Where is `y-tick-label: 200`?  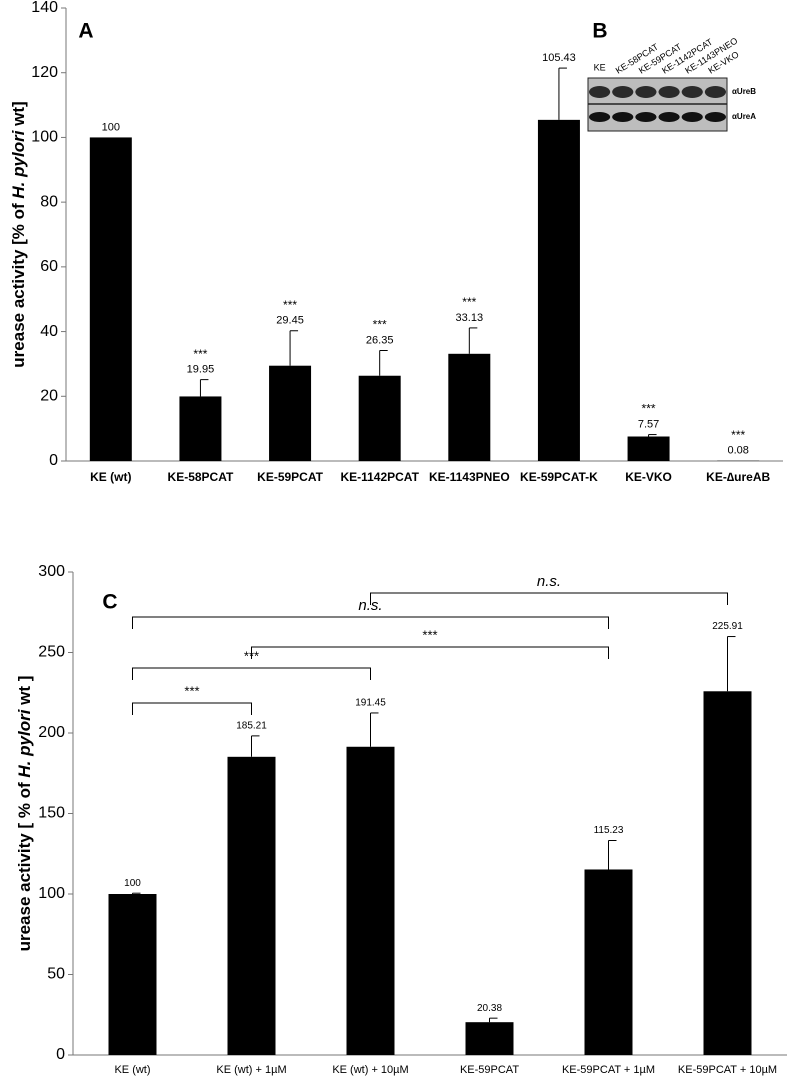
y-tick-label: 200 is located at coordinates (51, 732).